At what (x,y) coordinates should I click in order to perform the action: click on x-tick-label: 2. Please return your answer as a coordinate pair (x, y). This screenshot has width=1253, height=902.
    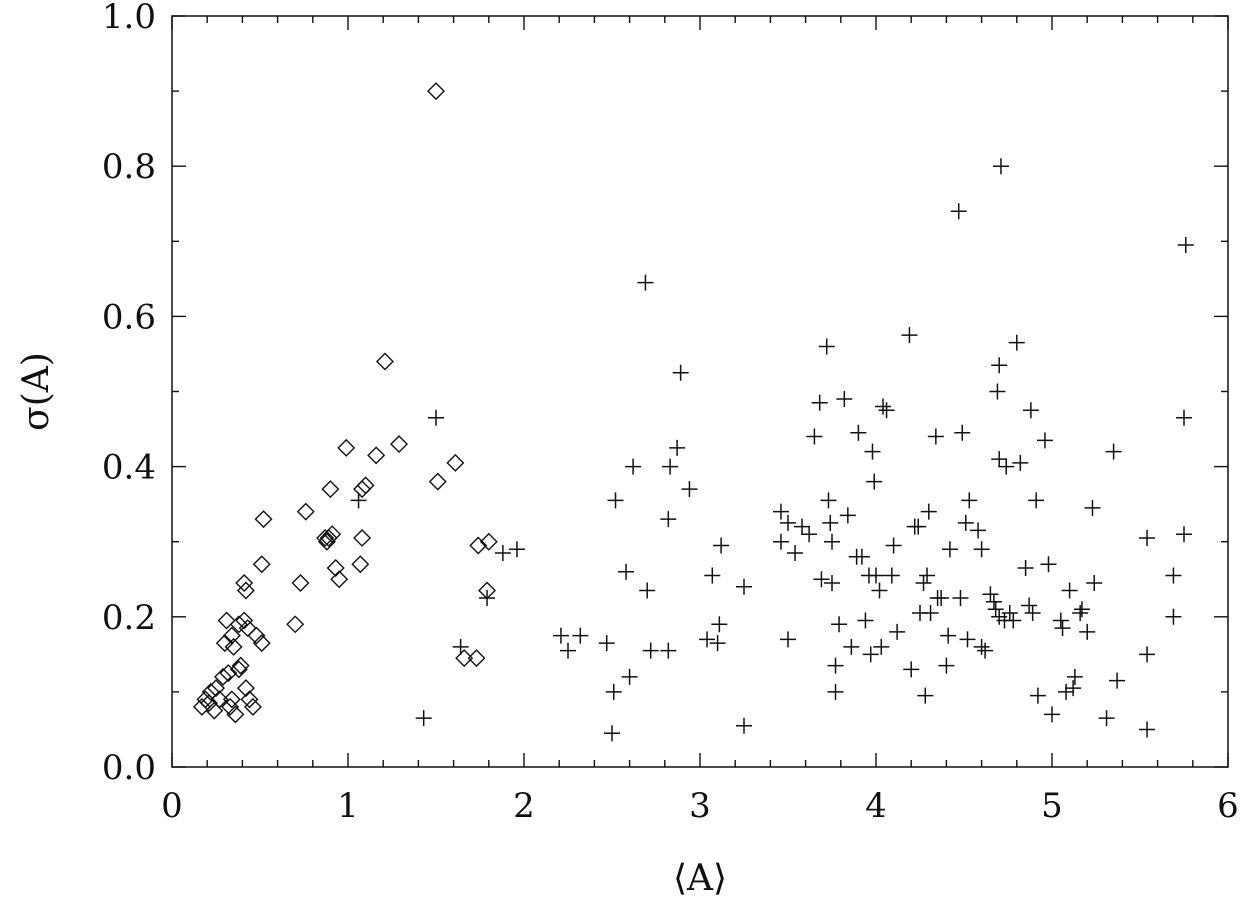
    Looking at the image, I should click on (524, 806).